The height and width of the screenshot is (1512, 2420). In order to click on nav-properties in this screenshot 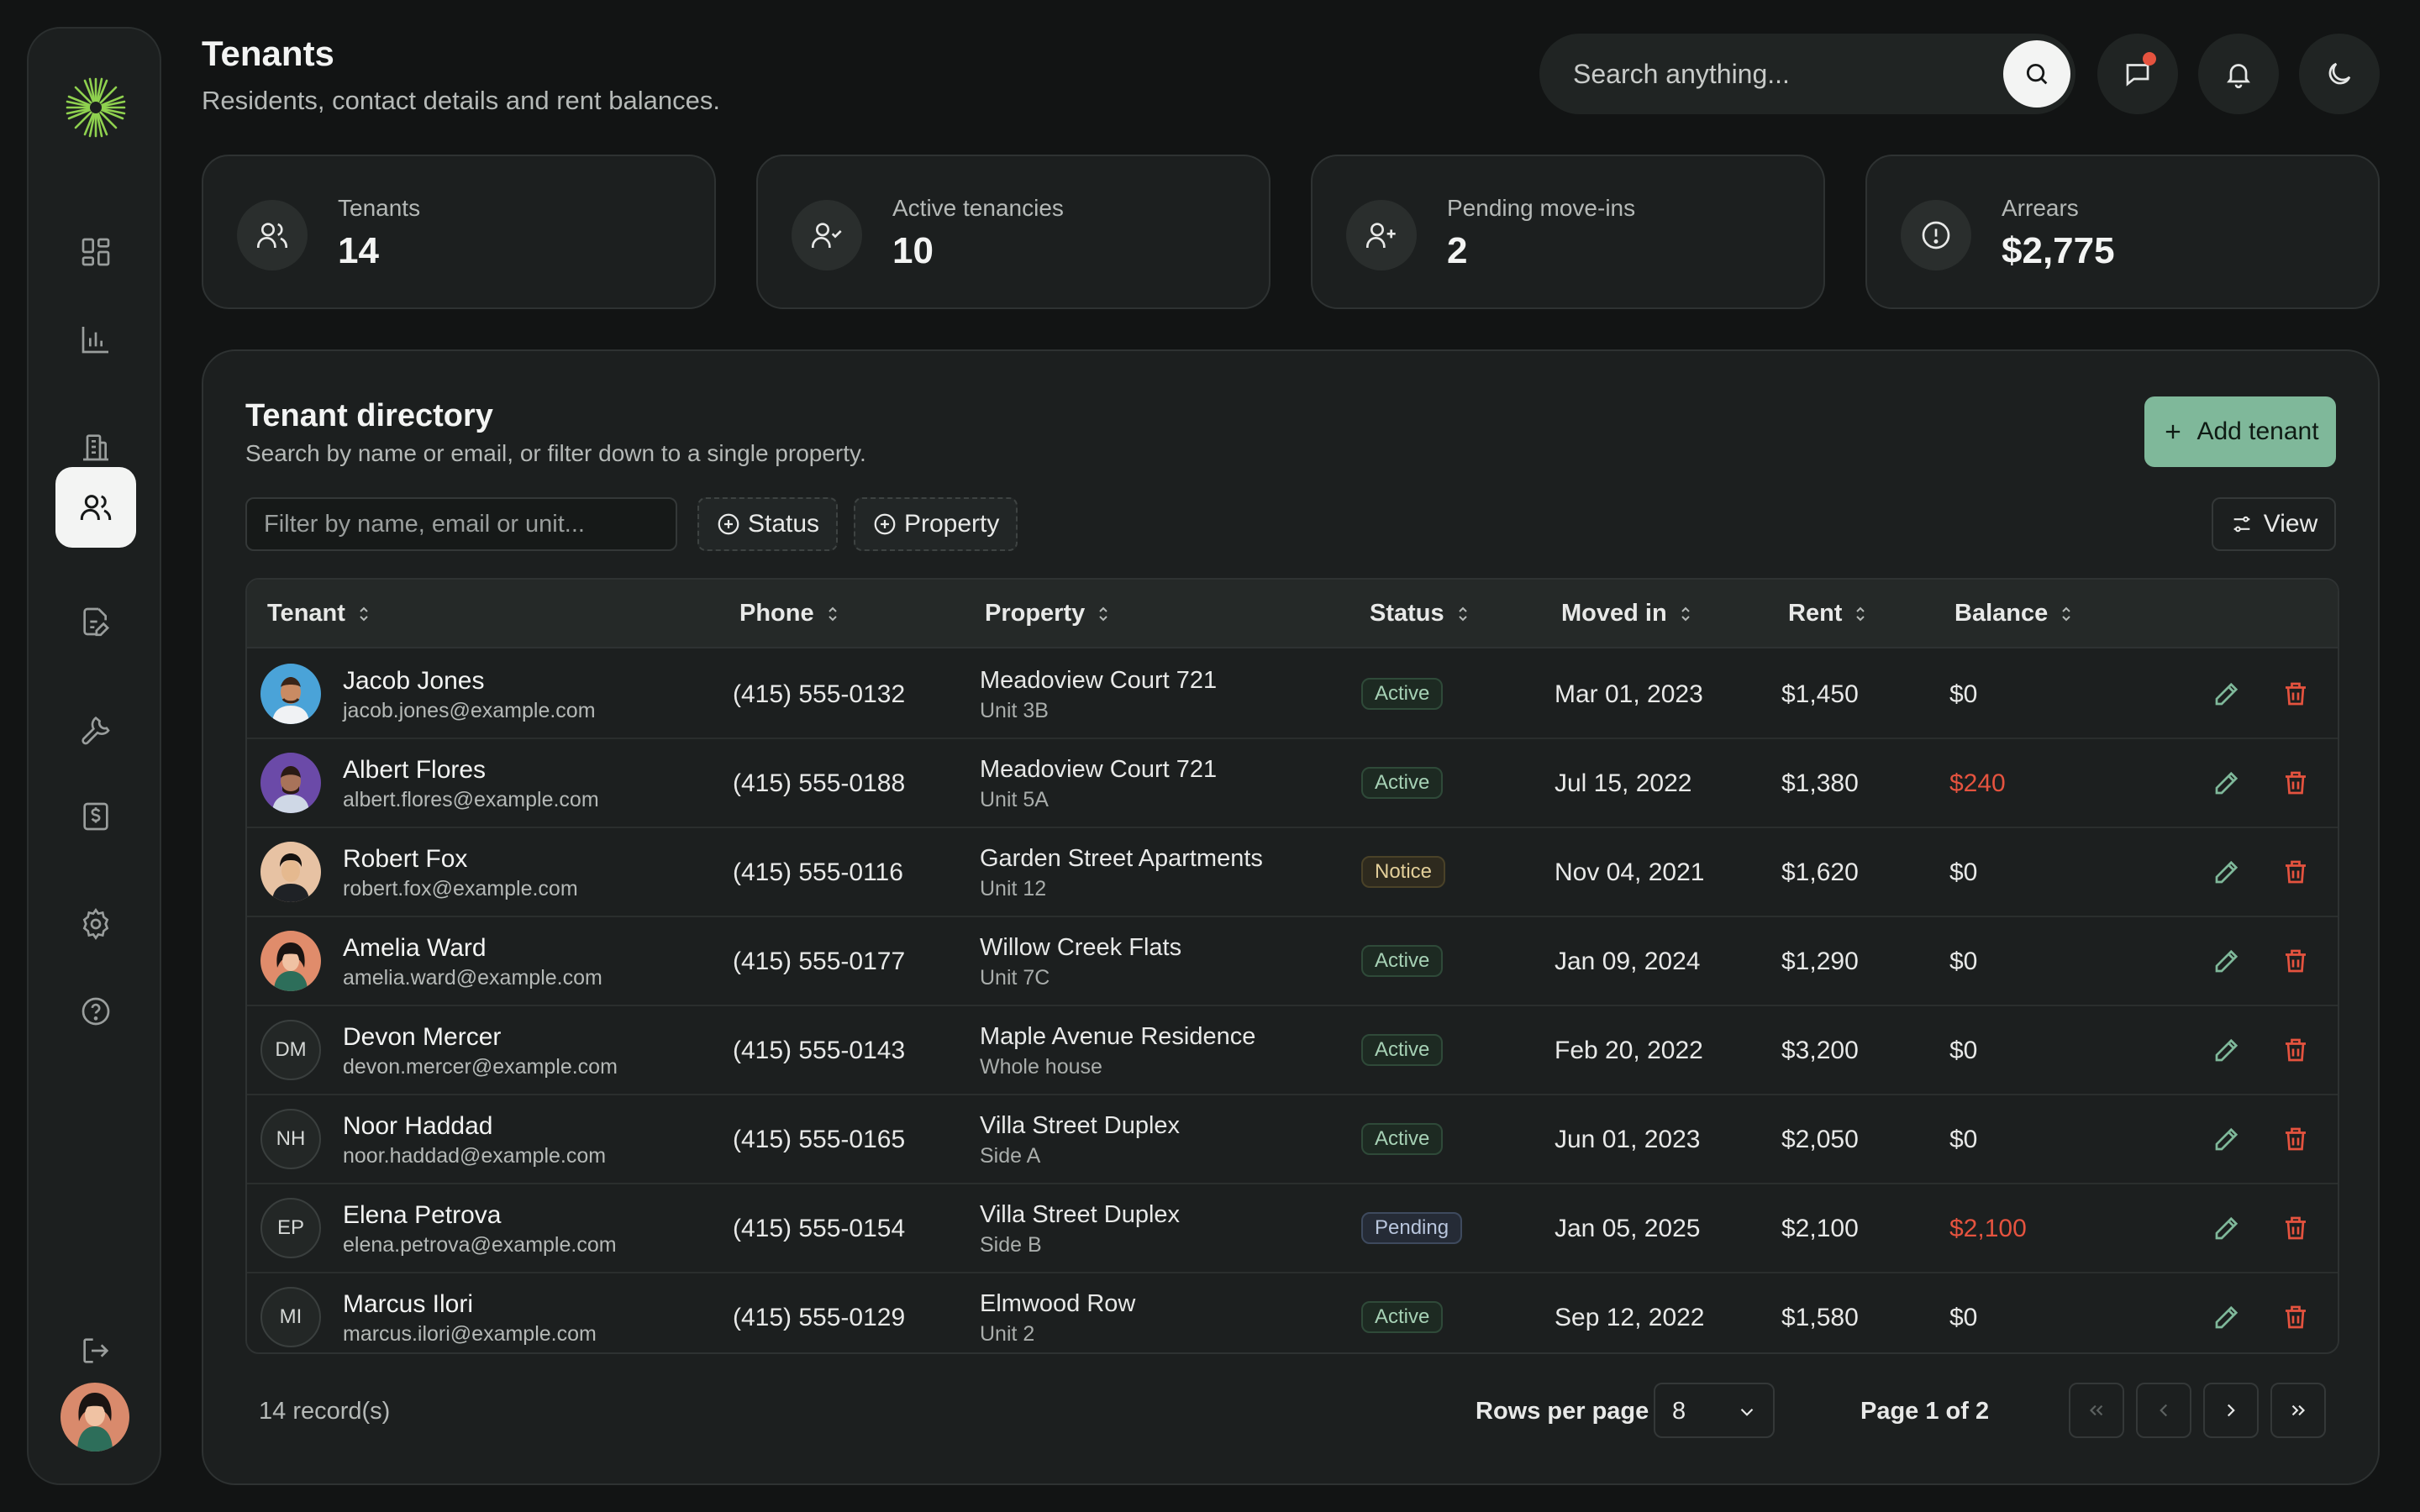, I will do `click(96, 447)`.